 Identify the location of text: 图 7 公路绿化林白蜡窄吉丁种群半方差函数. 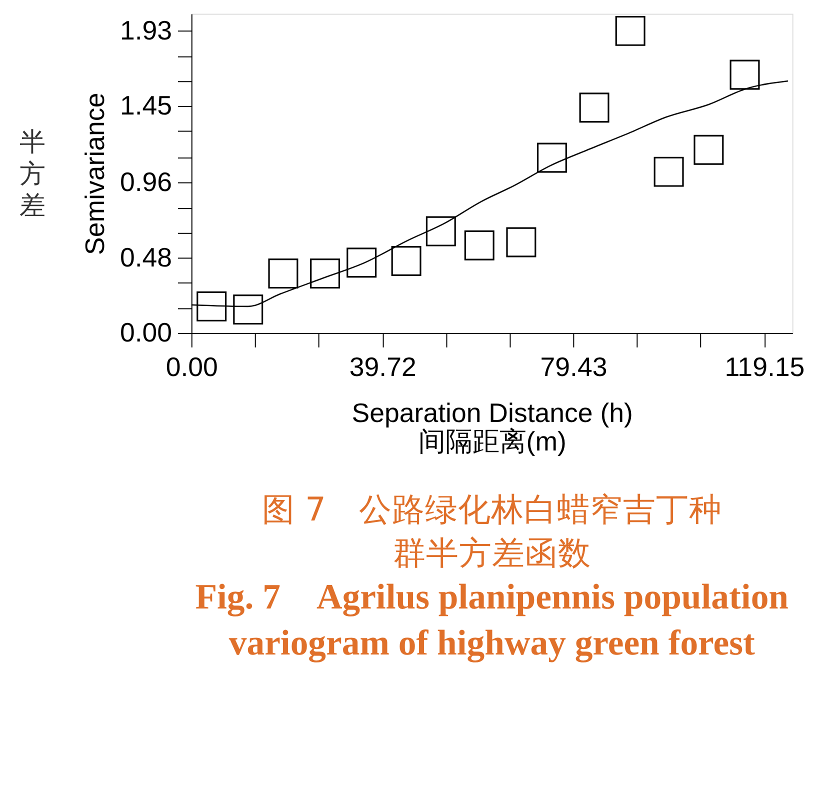
(492, 531).